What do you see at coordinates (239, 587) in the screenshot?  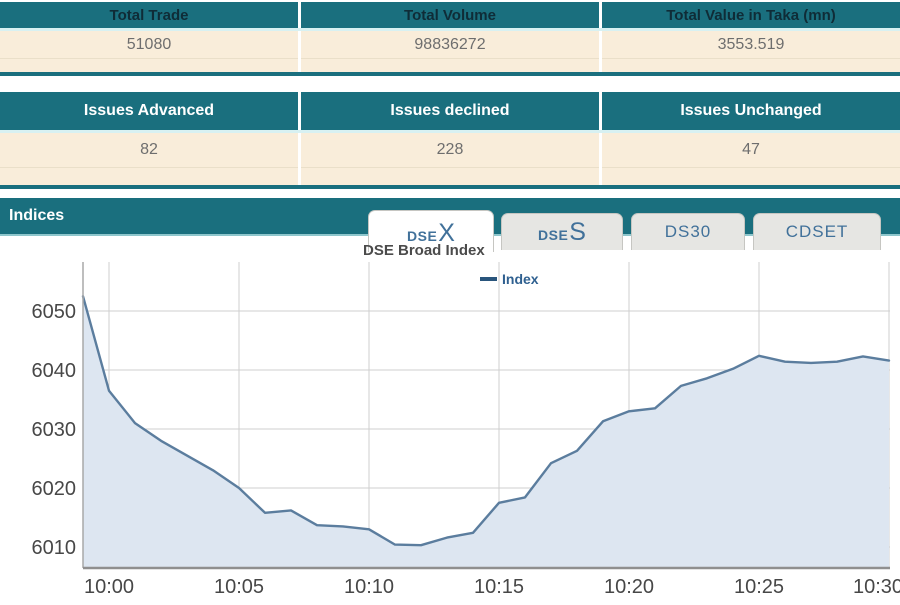 I see `x-tick-label: 10:05` at bounding box center [239, 587].